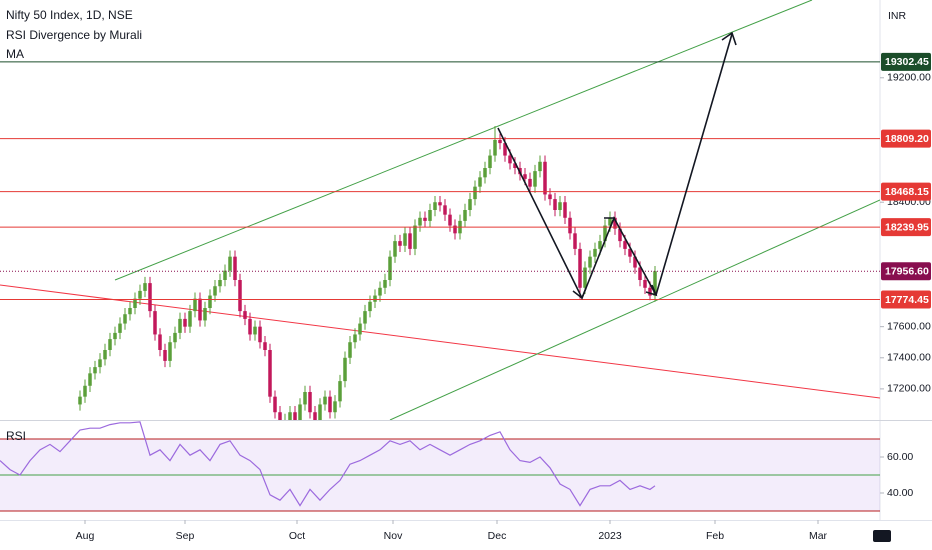  Describe the element at coordinates (909, 389) in the screenshot. I see `y-tick-label: 17200.00` at that location.